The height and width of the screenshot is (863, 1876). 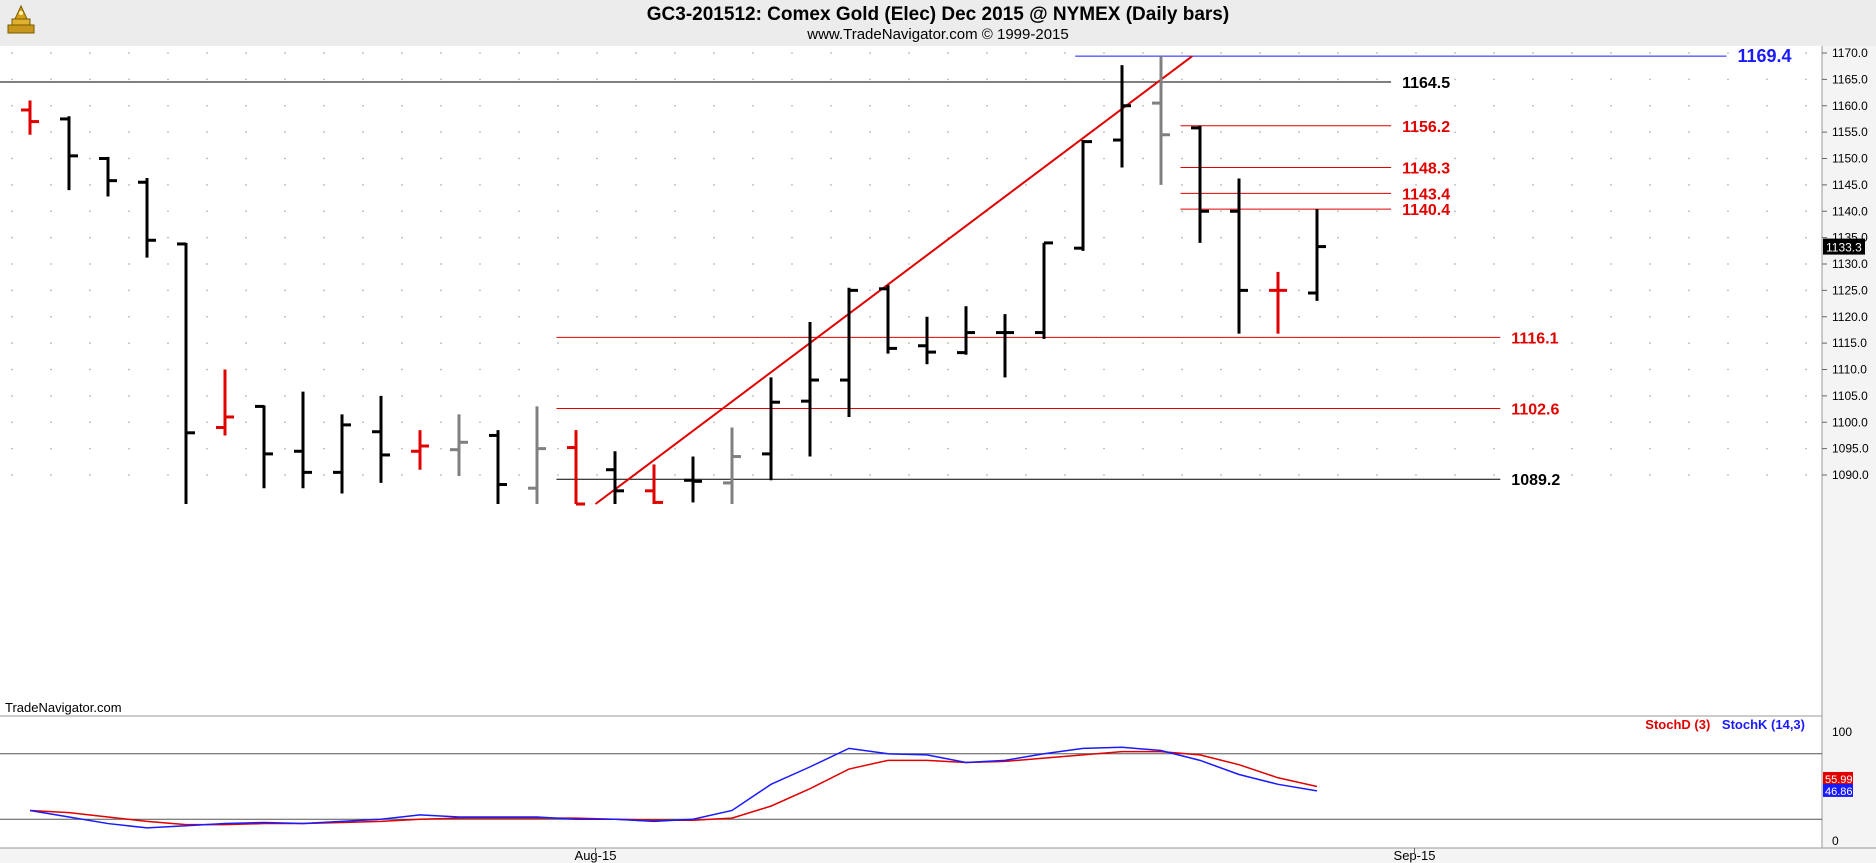 What do you see at coordinates (1849, 343) in the screenshot?
I see `price-tick-label: 1115.0` at bounding box center [1849, 343].